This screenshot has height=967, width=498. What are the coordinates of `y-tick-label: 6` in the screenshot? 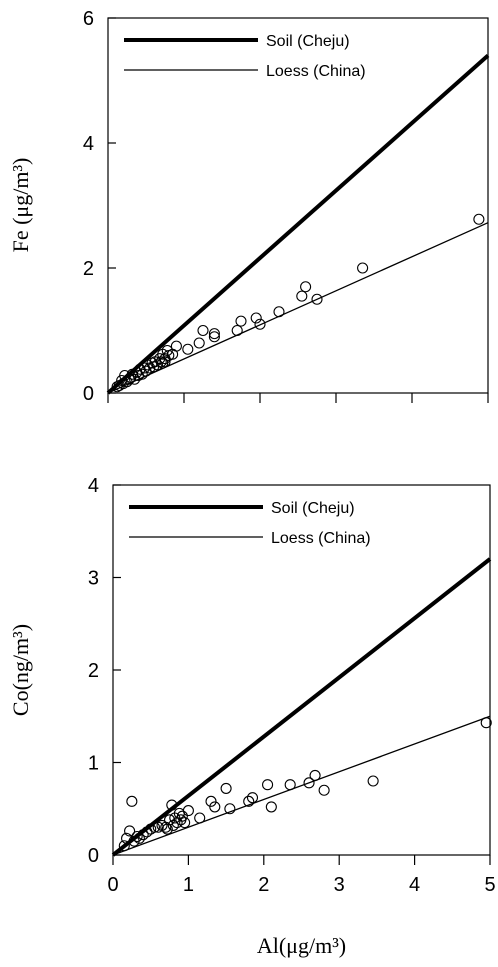 It's located at (88, 19).